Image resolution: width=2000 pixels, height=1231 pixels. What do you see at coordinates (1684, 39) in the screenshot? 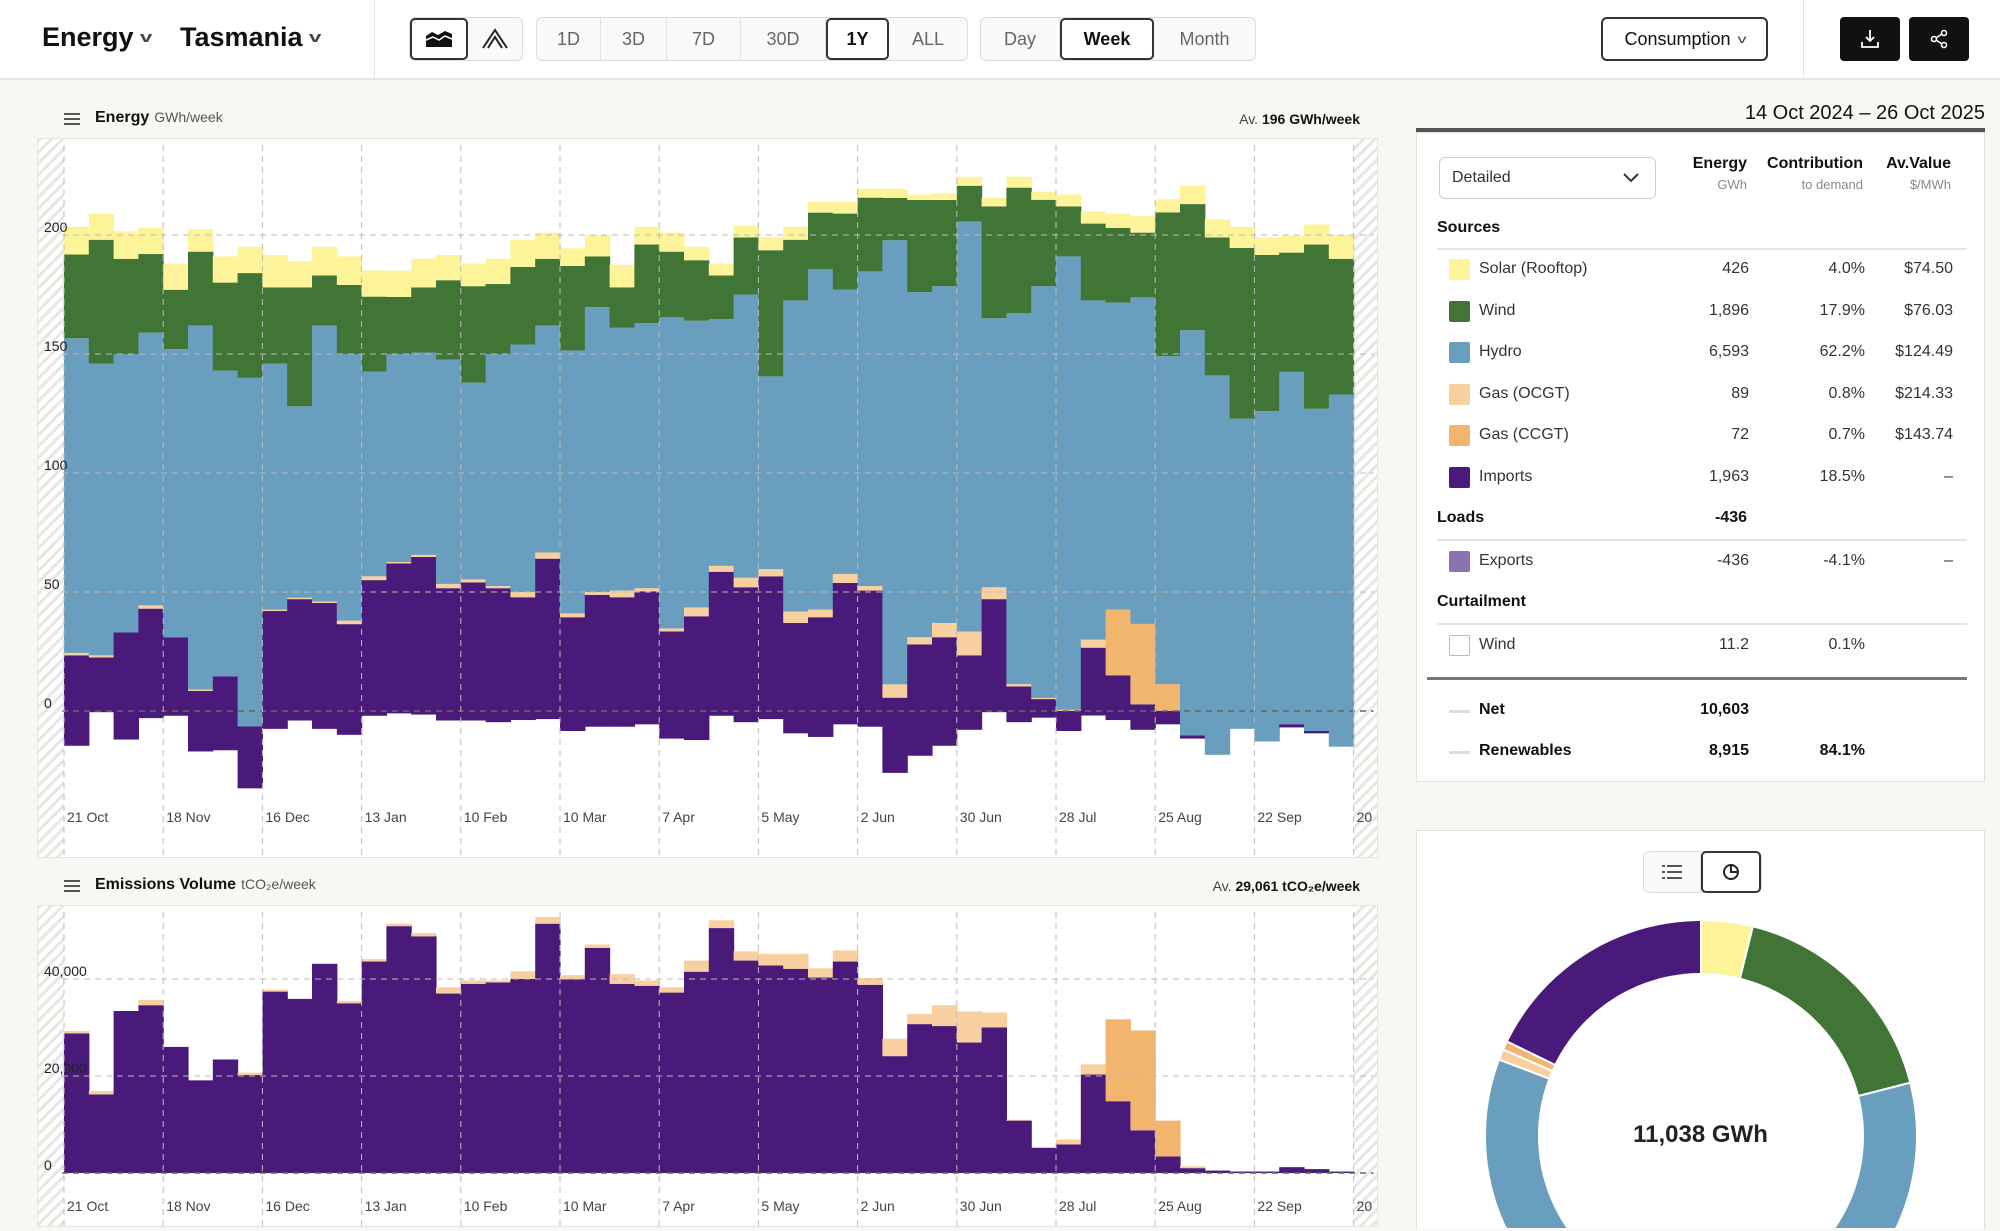
I see `consumption-dropdown: Consumption v` at bounding box center [1684, 39].